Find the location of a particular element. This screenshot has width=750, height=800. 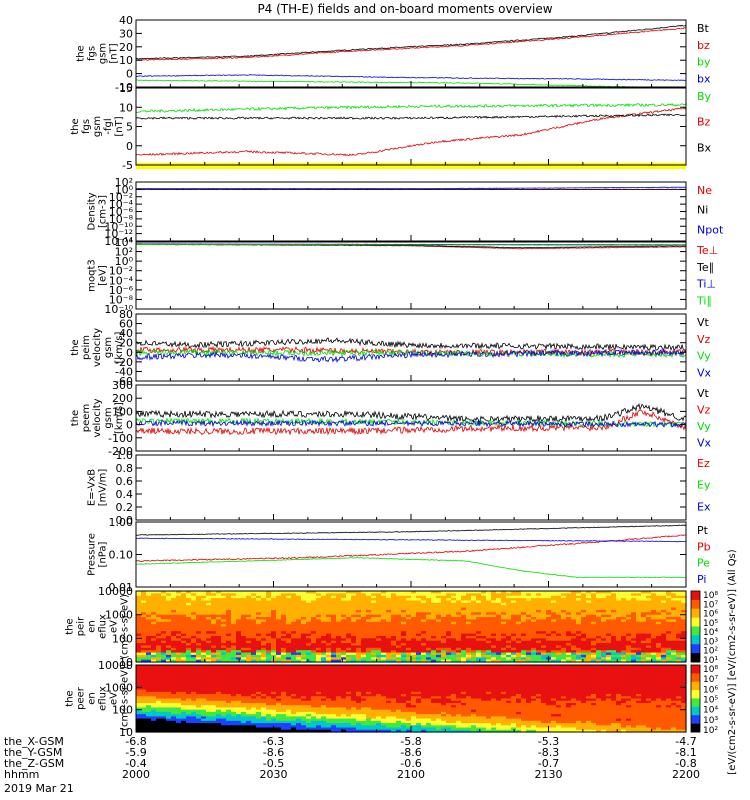

y-axis-label-line: peim is located at coordinates (86, 347).